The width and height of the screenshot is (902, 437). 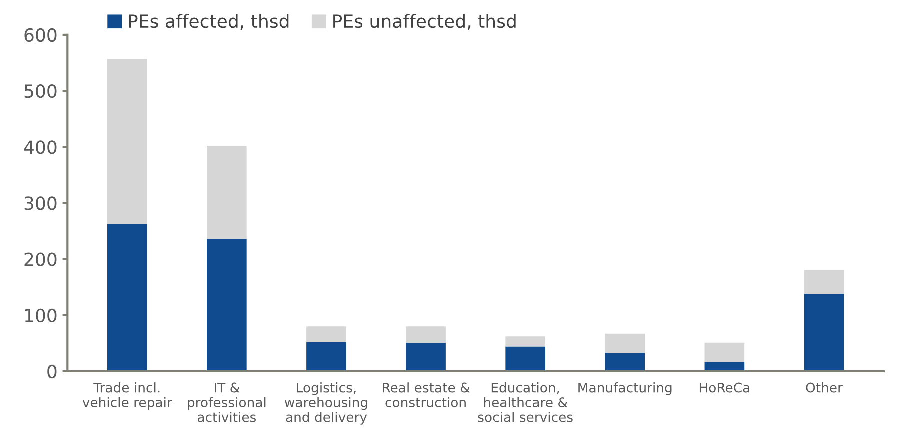 I want to click on y-tick-label: 500, so click(x=40, y=91).